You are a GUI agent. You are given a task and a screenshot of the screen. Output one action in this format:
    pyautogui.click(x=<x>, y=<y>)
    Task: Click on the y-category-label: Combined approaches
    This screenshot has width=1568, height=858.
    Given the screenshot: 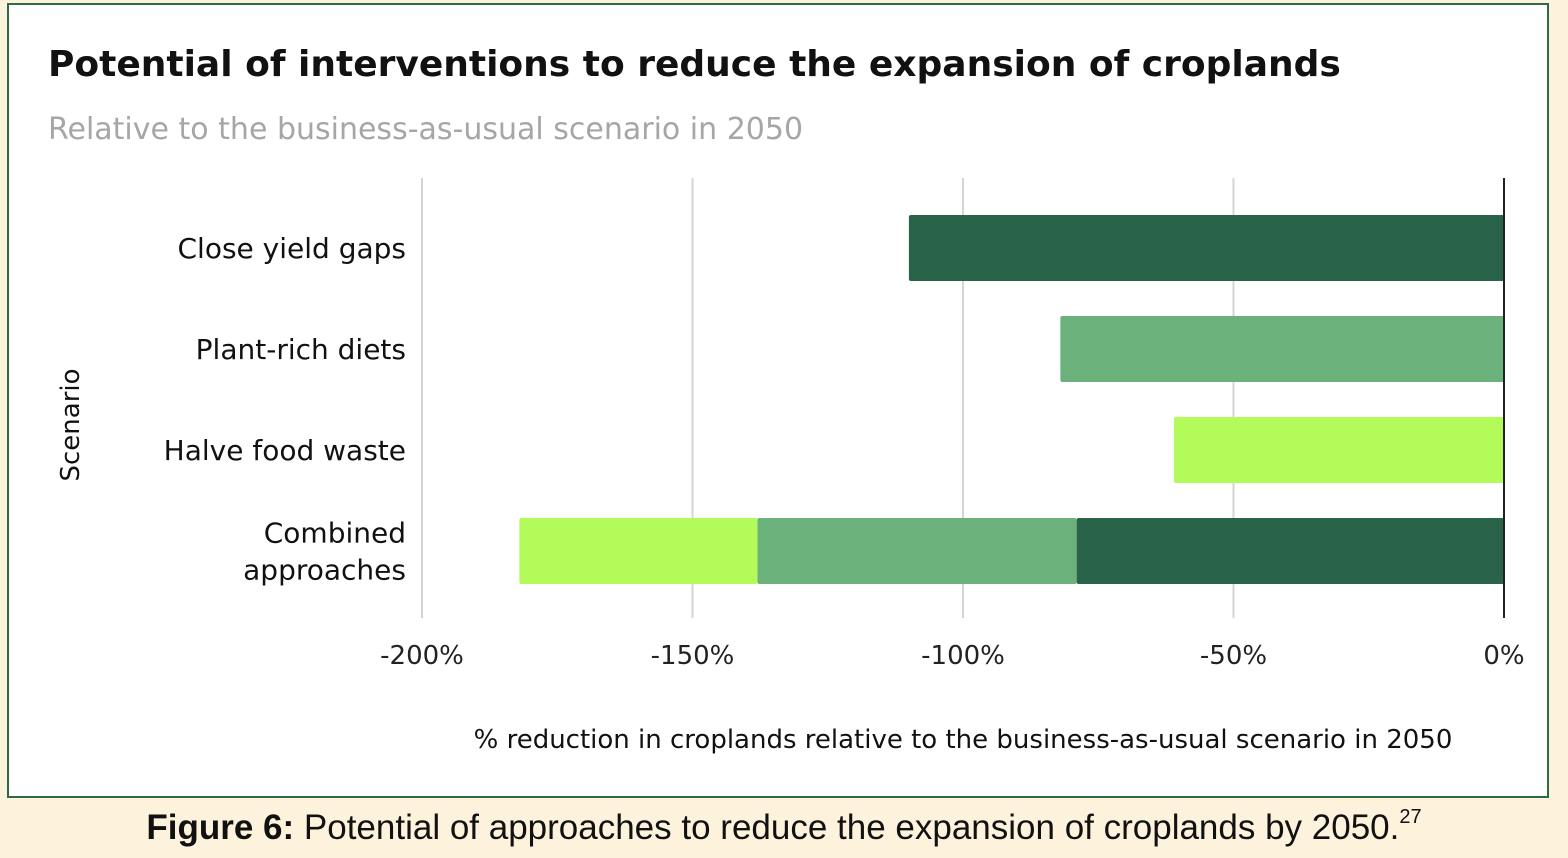 What is the action you would take?
    pyautogui.click(x=324, y=552)
    